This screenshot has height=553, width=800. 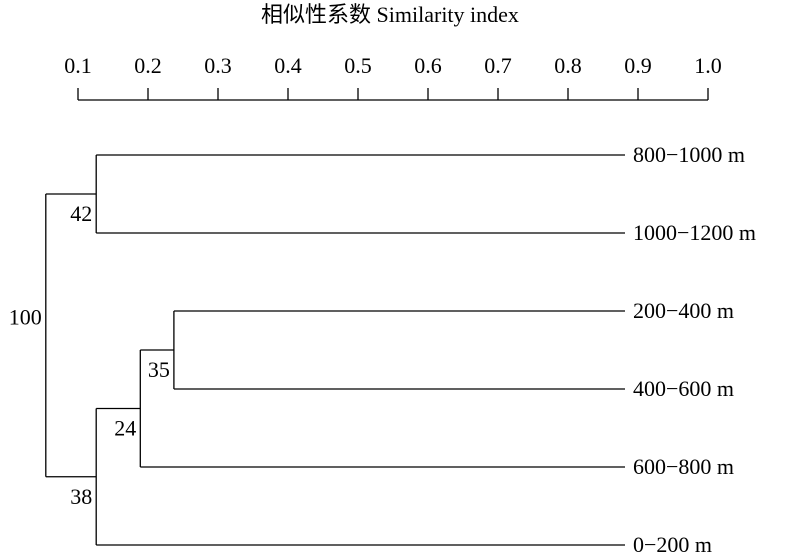 What do you see at coordinates (694, 232) in the screenshot?
I see `leaf-label: 1000−1200 m` at bounding box center [694, 232].